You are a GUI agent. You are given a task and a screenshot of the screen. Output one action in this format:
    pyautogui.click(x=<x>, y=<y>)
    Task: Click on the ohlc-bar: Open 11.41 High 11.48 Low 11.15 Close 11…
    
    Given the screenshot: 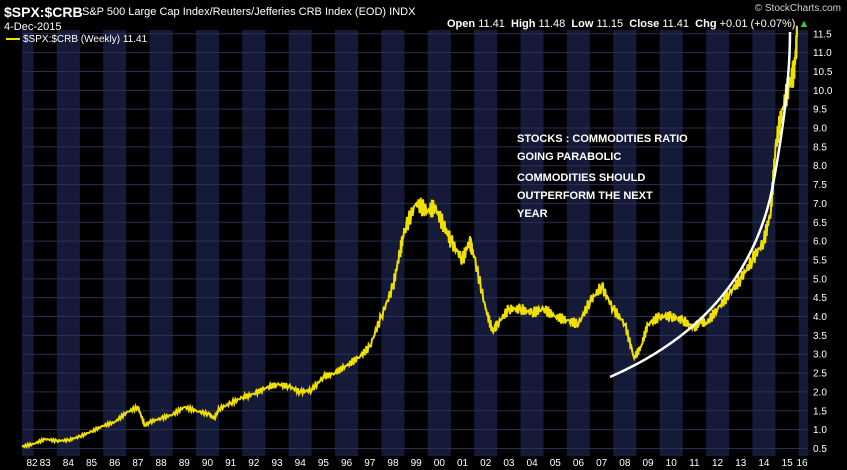 What is the action you would take?
    pyautogui.click(x=628, y=24)
    